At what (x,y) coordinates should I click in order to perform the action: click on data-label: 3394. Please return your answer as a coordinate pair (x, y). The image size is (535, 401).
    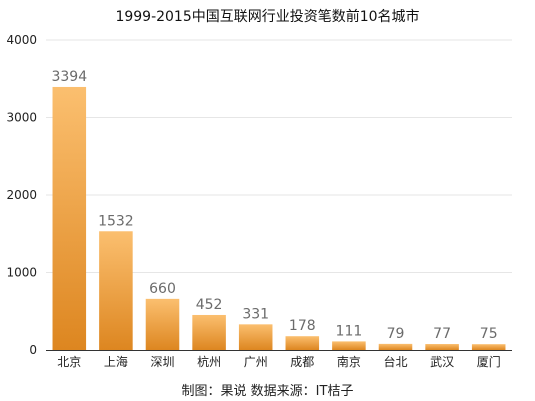
    Looking at the image, I should click on (69, 77).